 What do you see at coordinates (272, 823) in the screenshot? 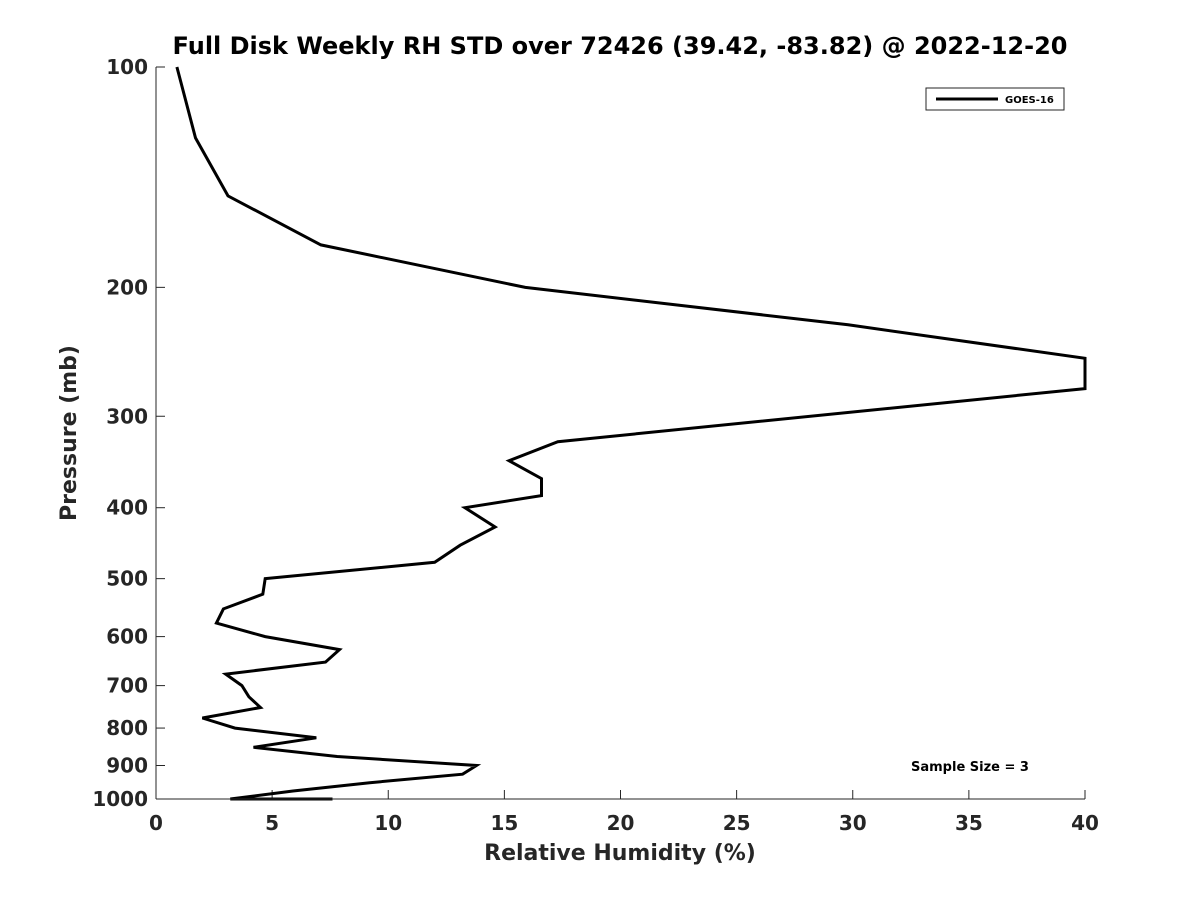
I see `x-tick-label: 5` at bounding box center [272, 823].